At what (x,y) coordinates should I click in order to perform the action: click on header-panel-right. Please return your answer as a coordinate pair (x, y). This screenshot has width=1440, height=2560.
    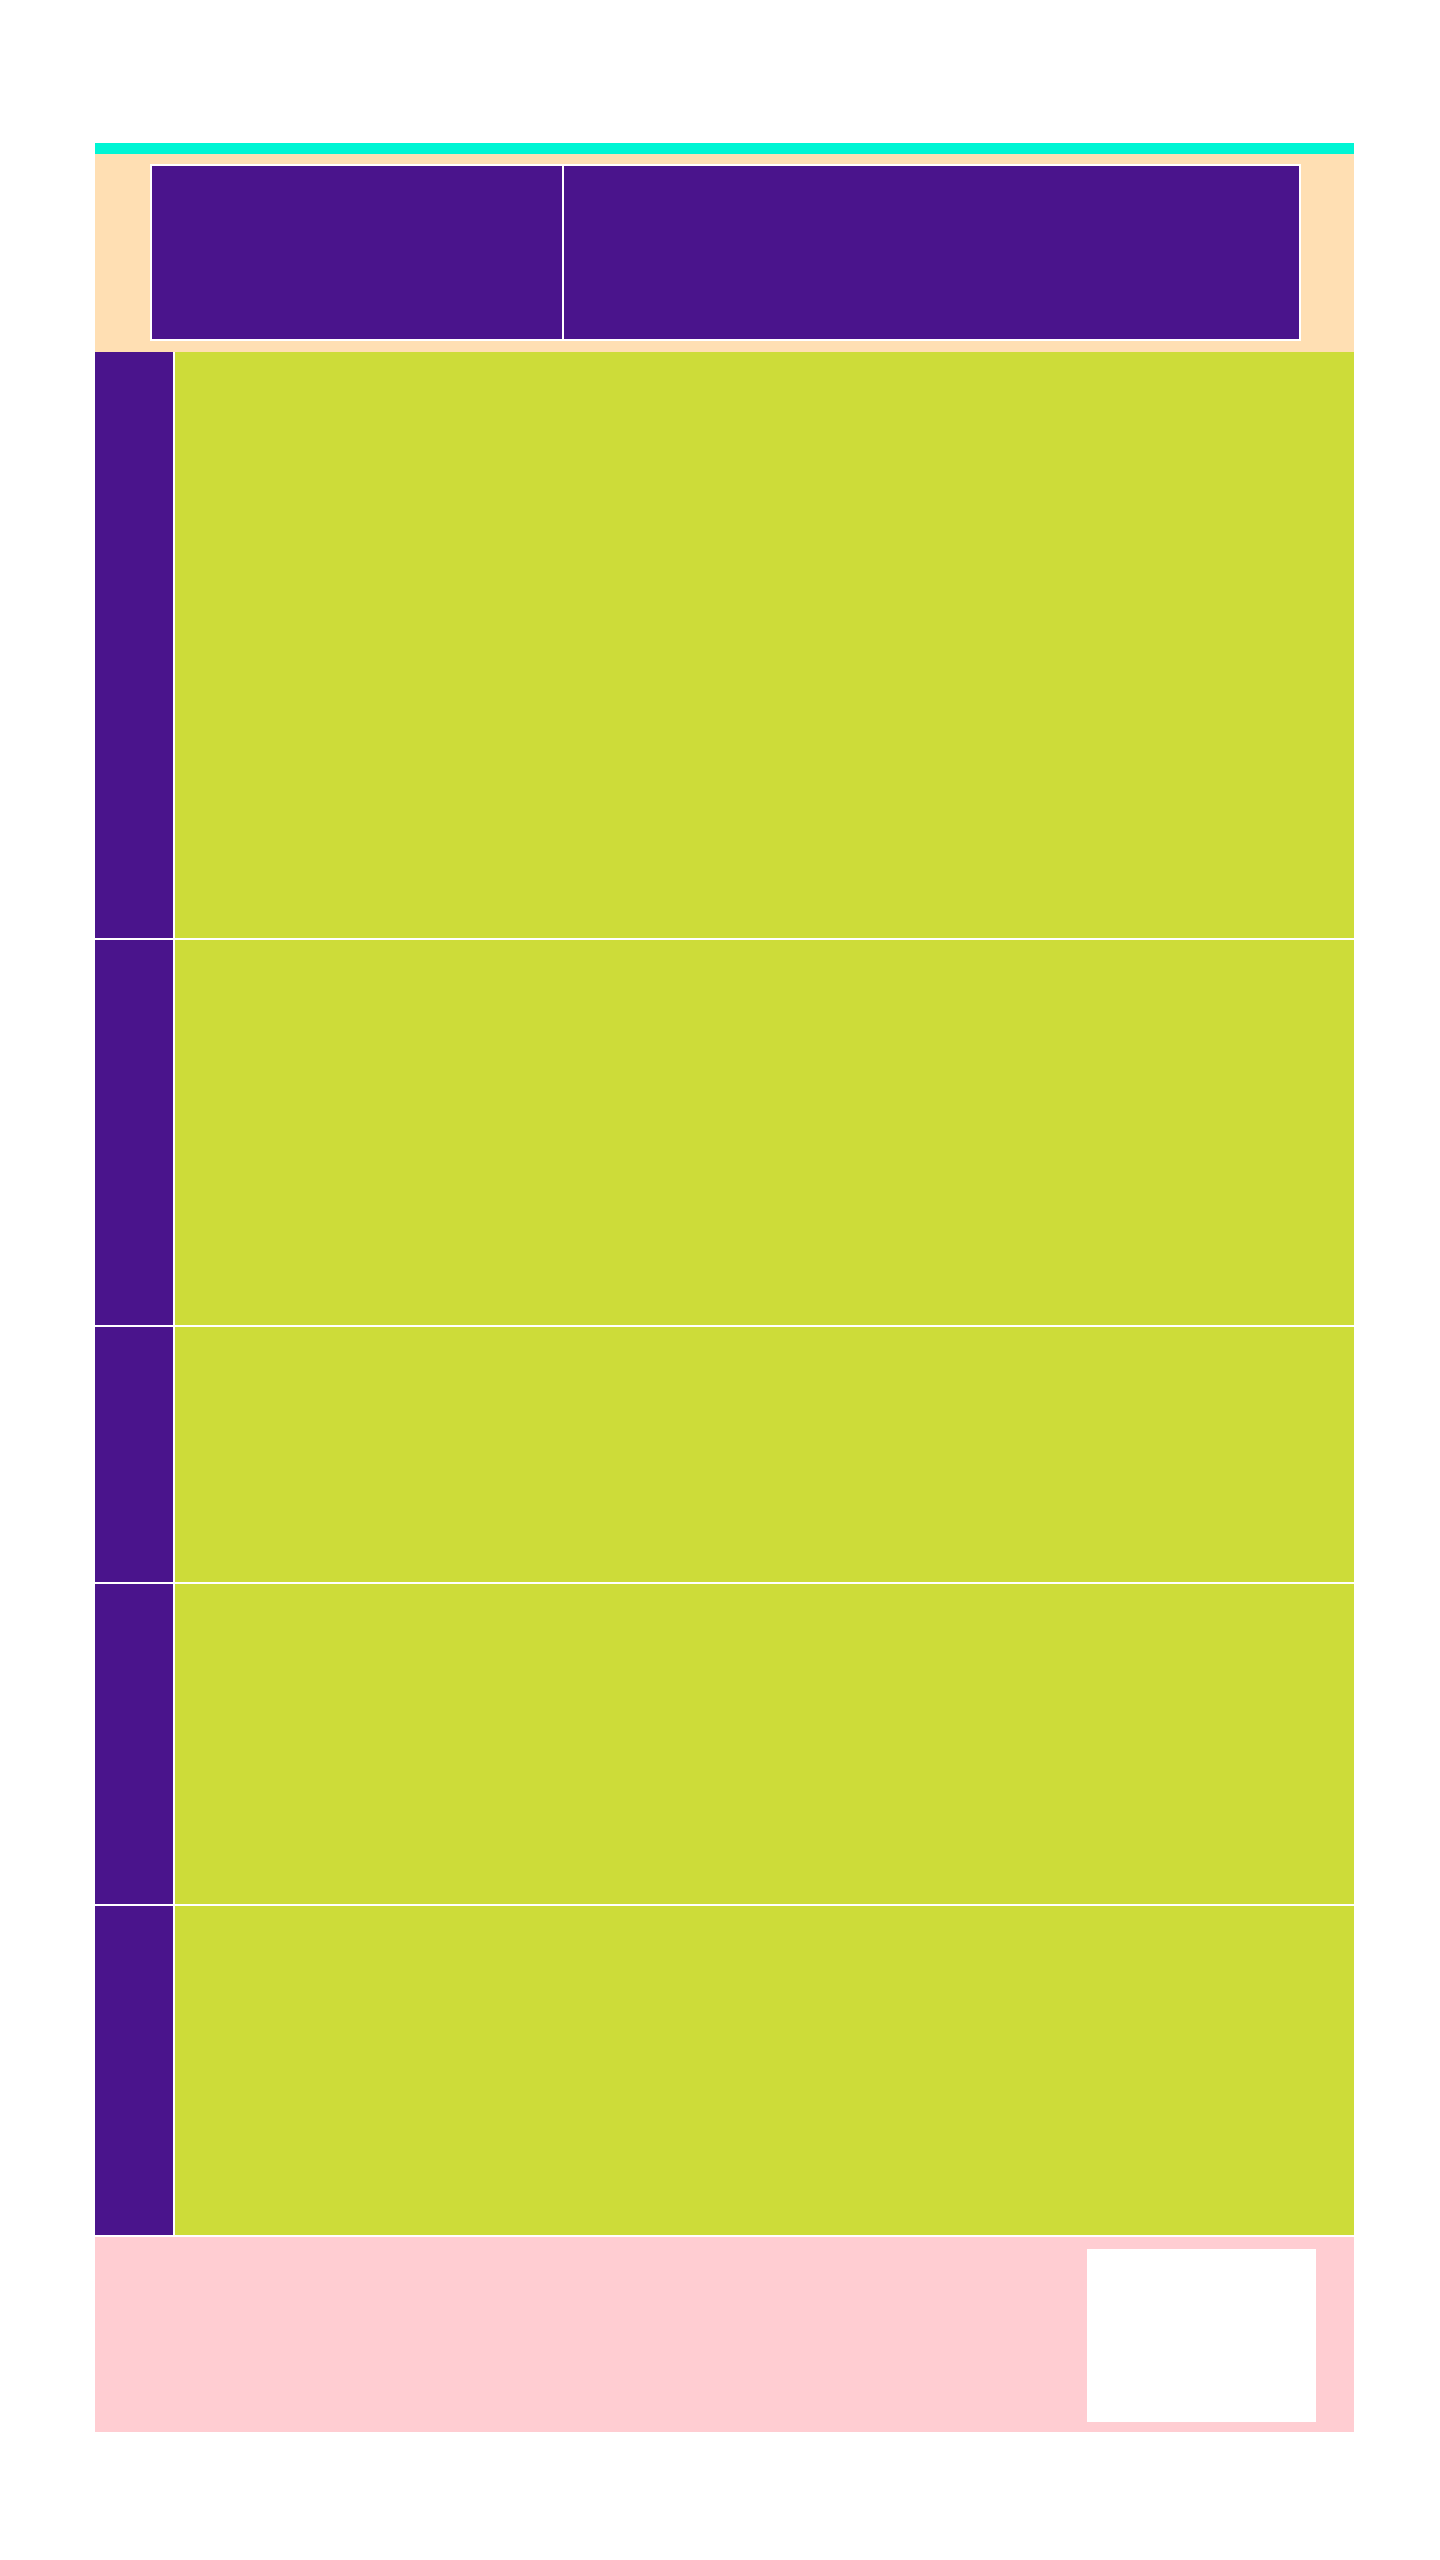
    Looking at the image, I should click on (932, 252).